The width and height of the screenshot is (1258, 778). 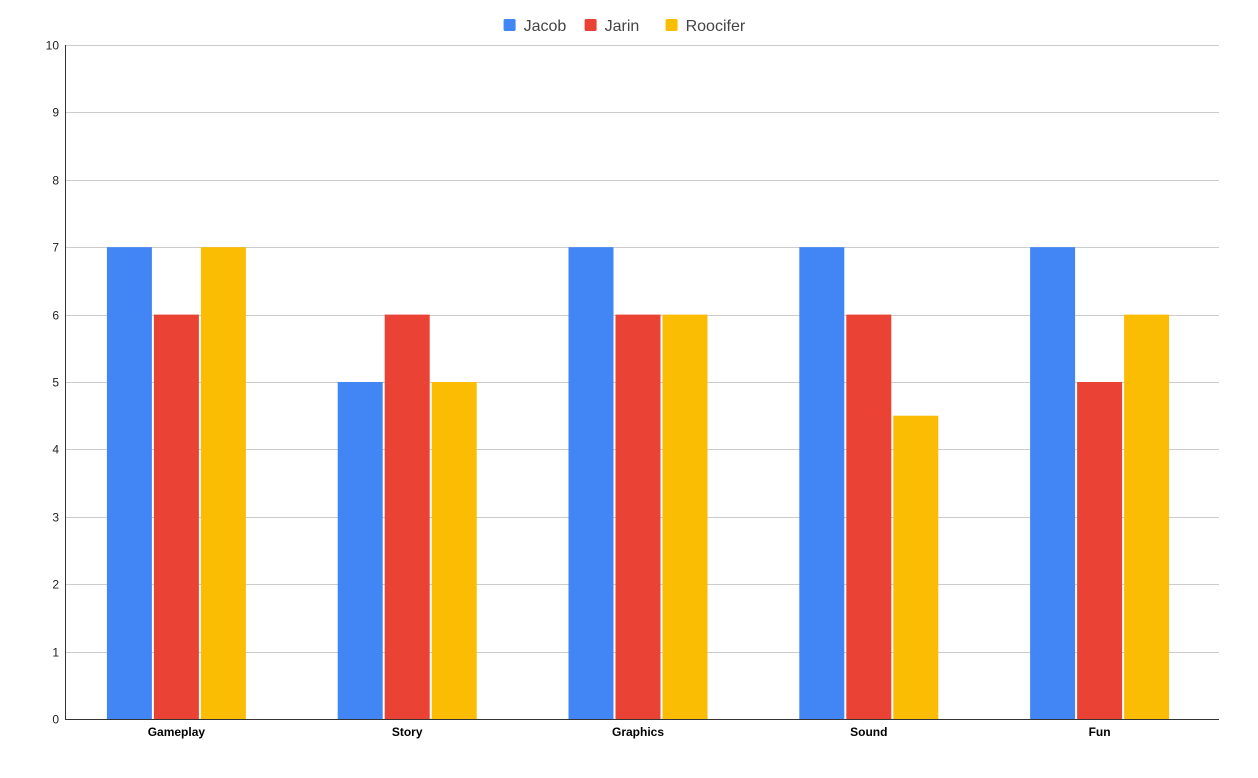 I want to click on y-tick-label: 0, so click(x=55, y=720).